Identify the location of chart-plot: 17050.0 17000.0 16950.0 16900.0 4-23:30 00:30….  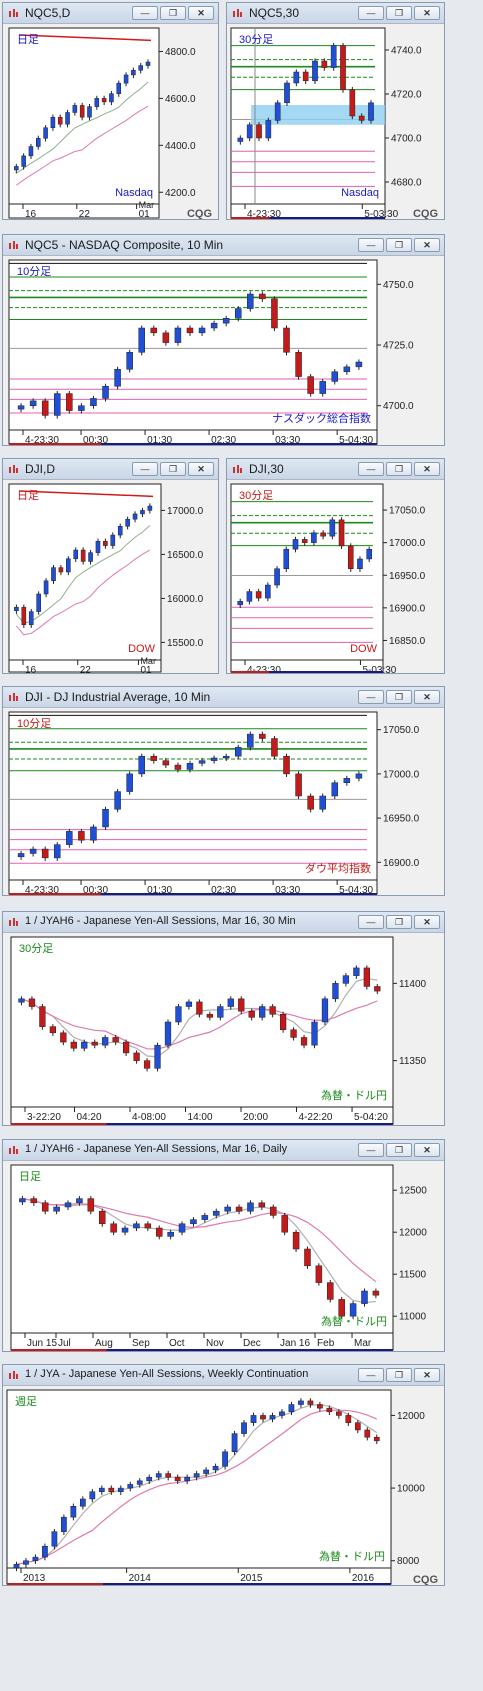
(223, 802).